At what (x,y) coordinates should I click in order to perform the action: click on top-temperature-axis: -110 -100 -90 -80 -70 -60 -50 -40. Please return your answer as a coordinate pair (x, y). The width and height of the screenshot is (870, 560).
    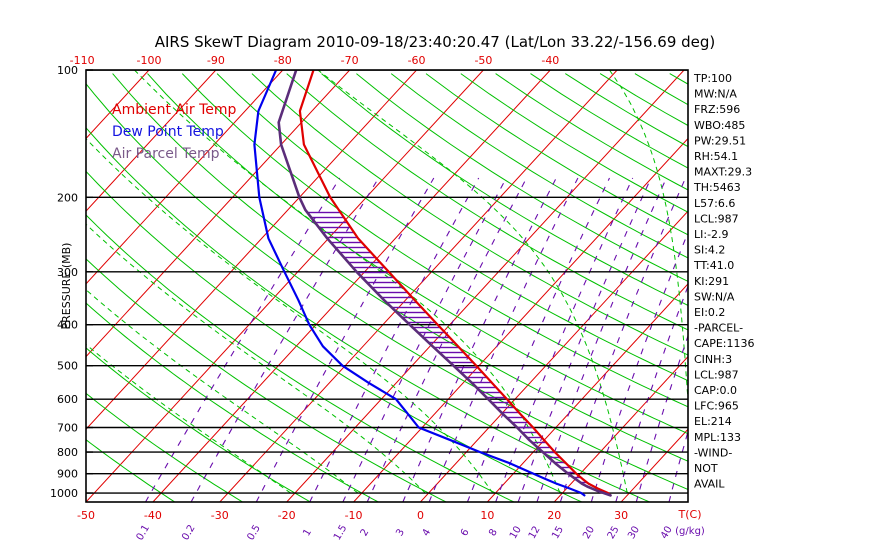
    Looking at the image, I should click on (315, 60).